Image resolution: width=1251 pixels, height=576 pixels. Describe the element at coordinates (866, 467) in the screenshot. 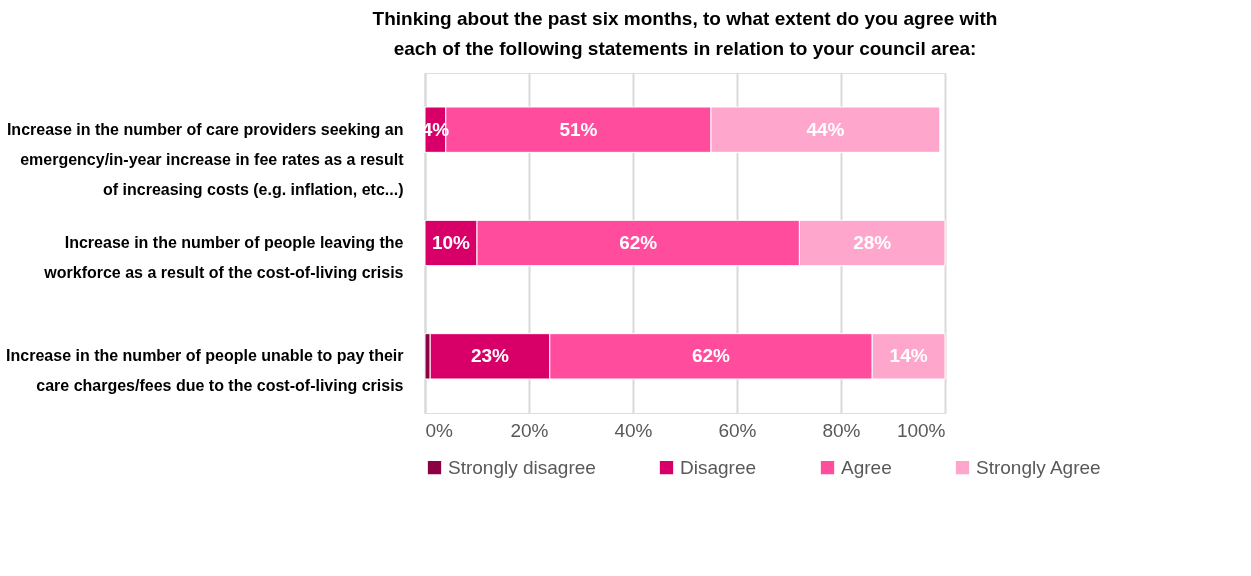

I see `legend-label: Agree` at that location.